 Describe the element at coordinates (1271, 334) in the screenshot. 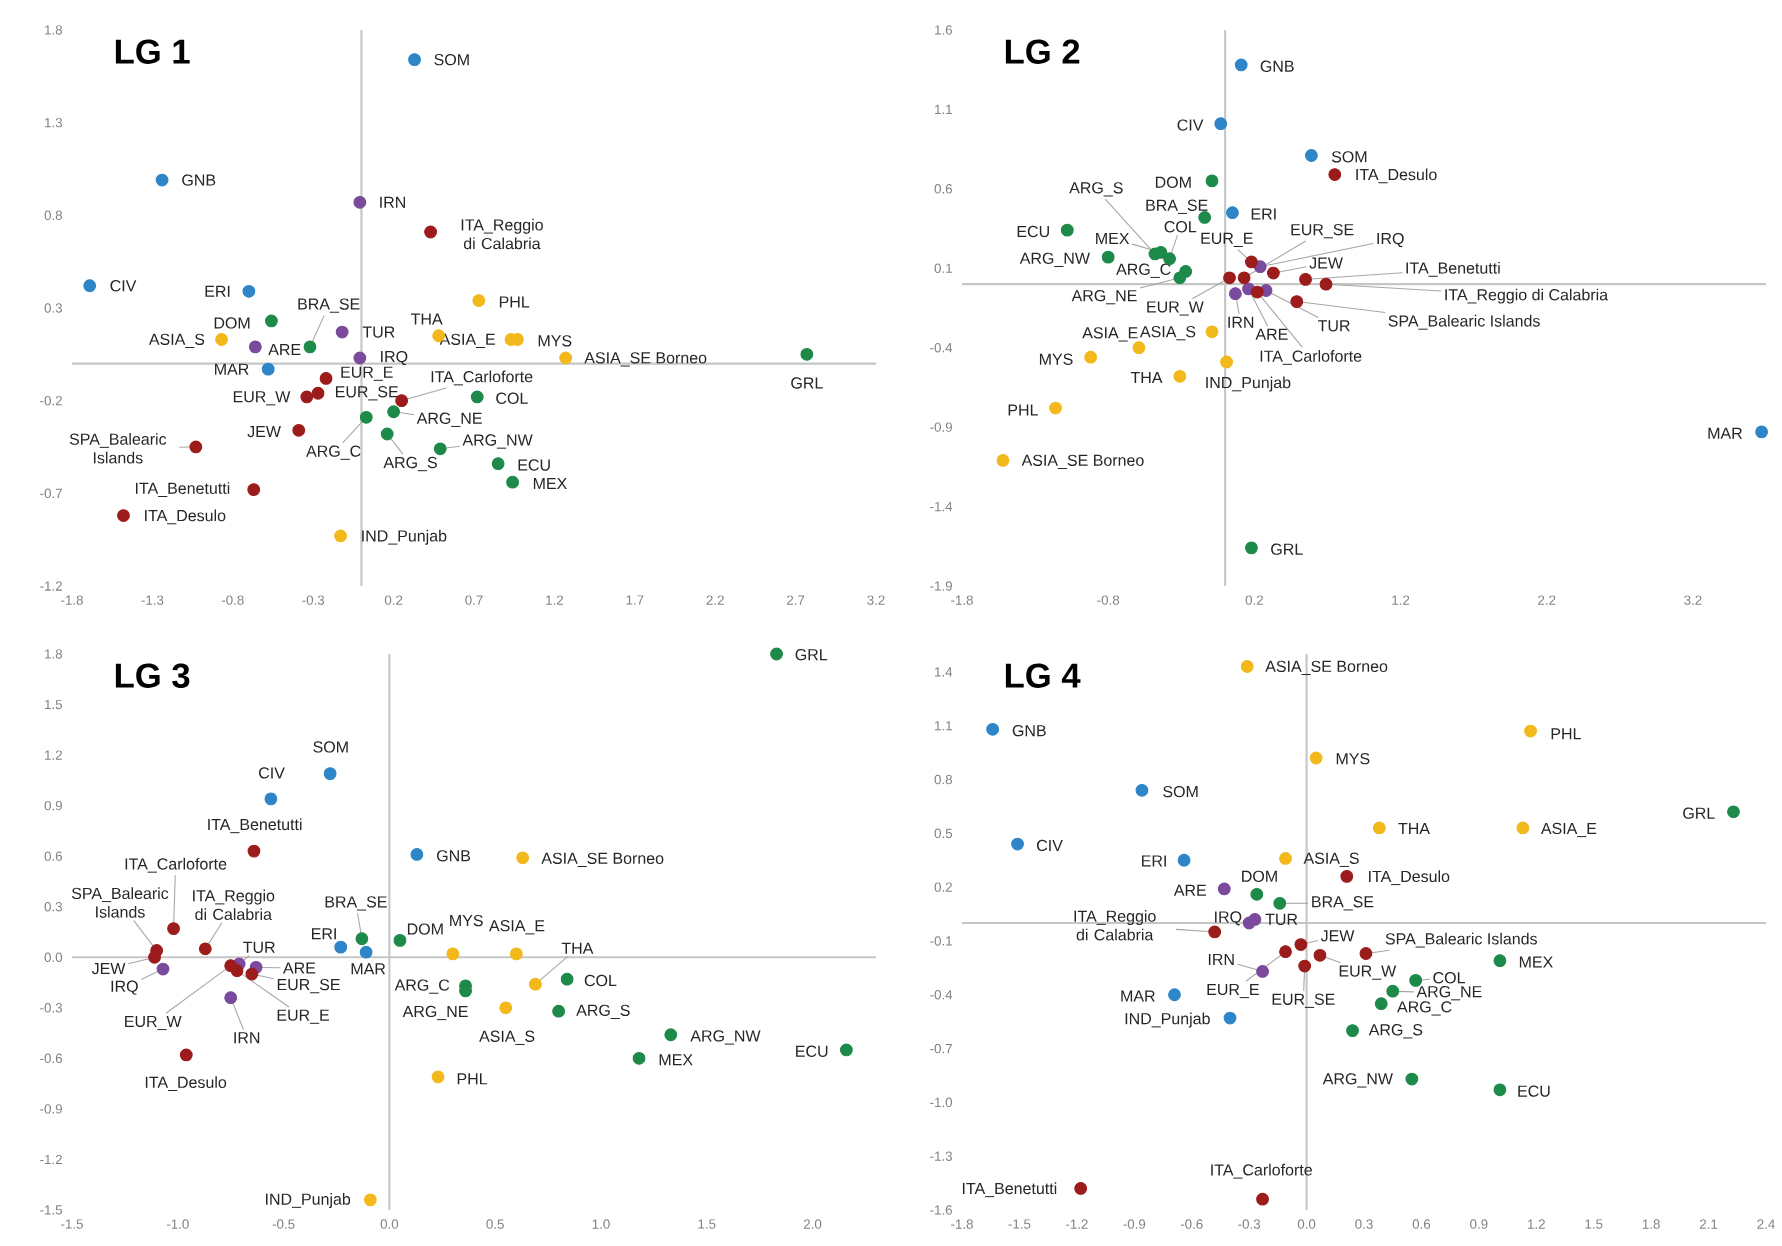

I see `annotation: ARE` at that location.